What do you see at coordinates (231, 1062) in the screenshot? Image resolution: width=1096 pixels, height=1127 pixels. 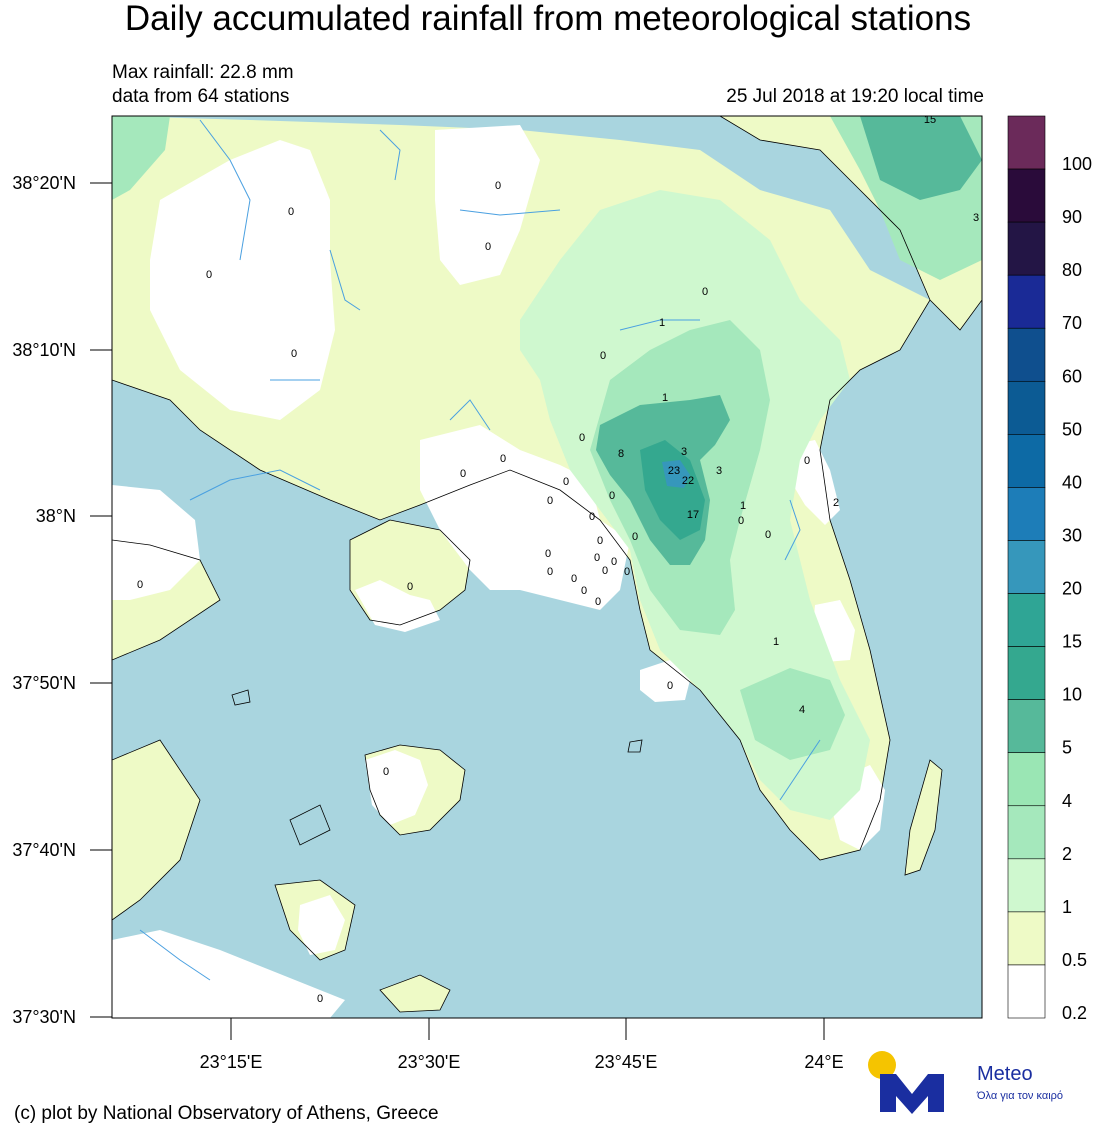 I see `lon-label: 23°15'E` at bounding box center [231, 1062].